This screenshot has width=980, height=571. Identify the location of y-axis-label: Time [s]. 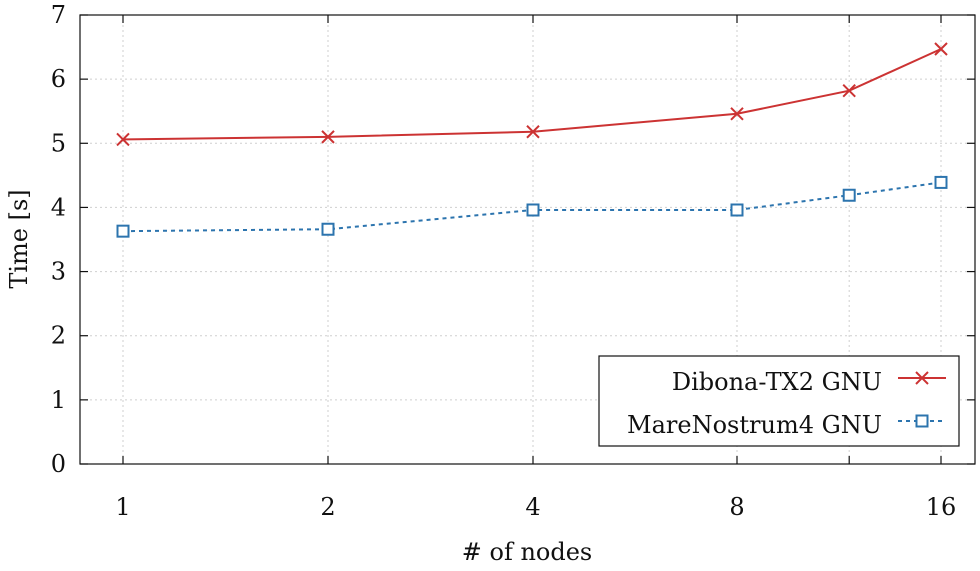
(19, 238).